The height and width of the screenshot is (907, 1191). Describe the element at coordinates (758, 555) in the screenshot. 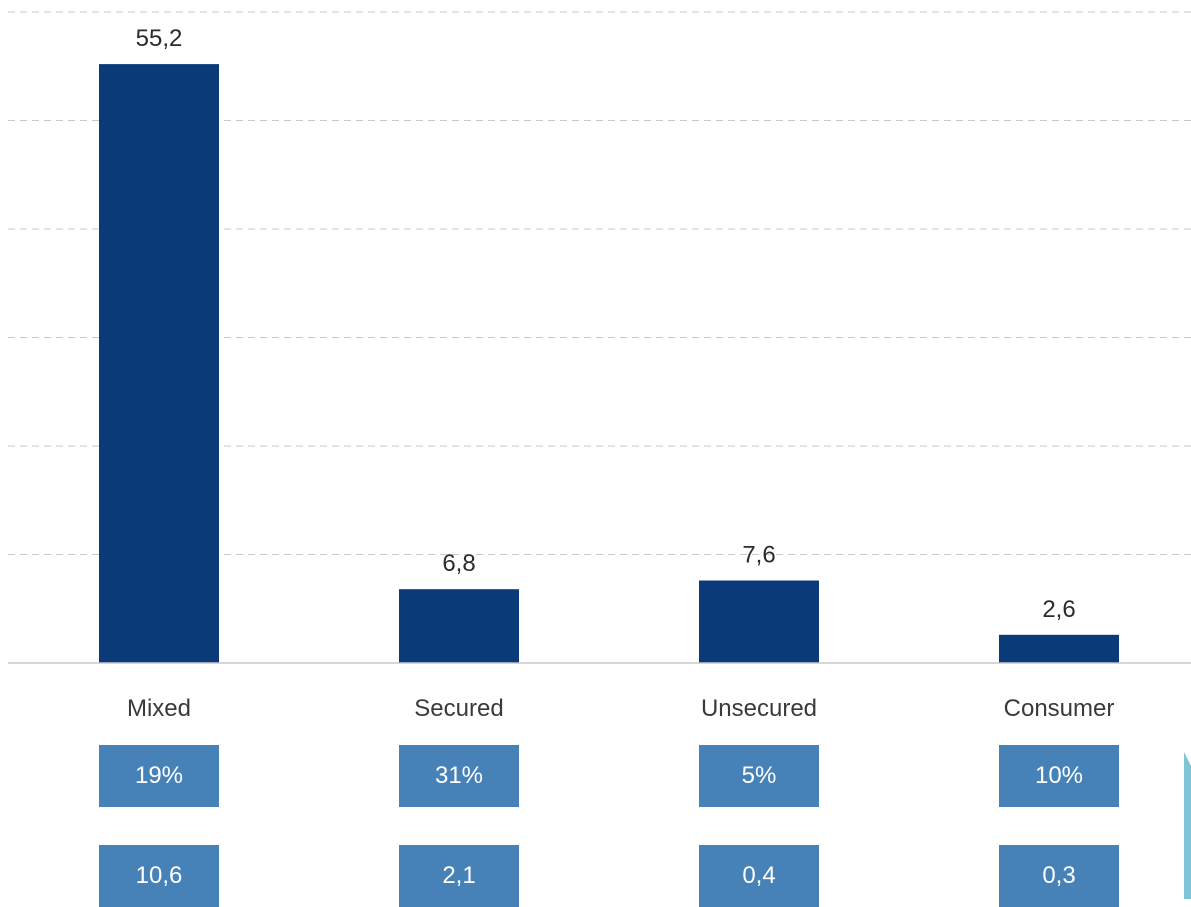

I see `value-label: 7,6` at that location.